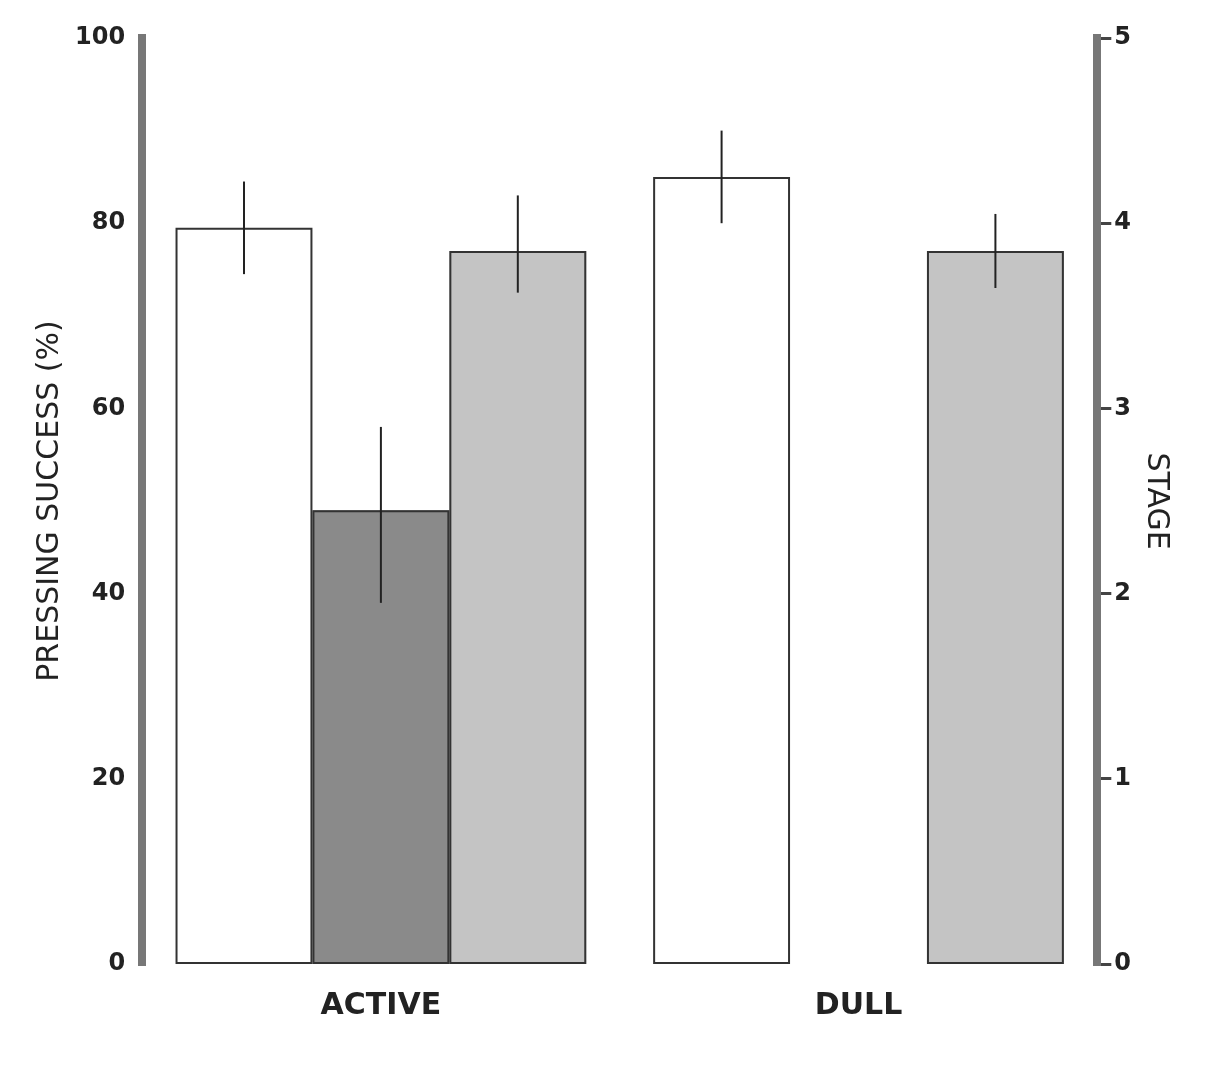  Describe the element at coordinates (108, 406) in the screenshot. I see `y-tick-label: 60` at that location.